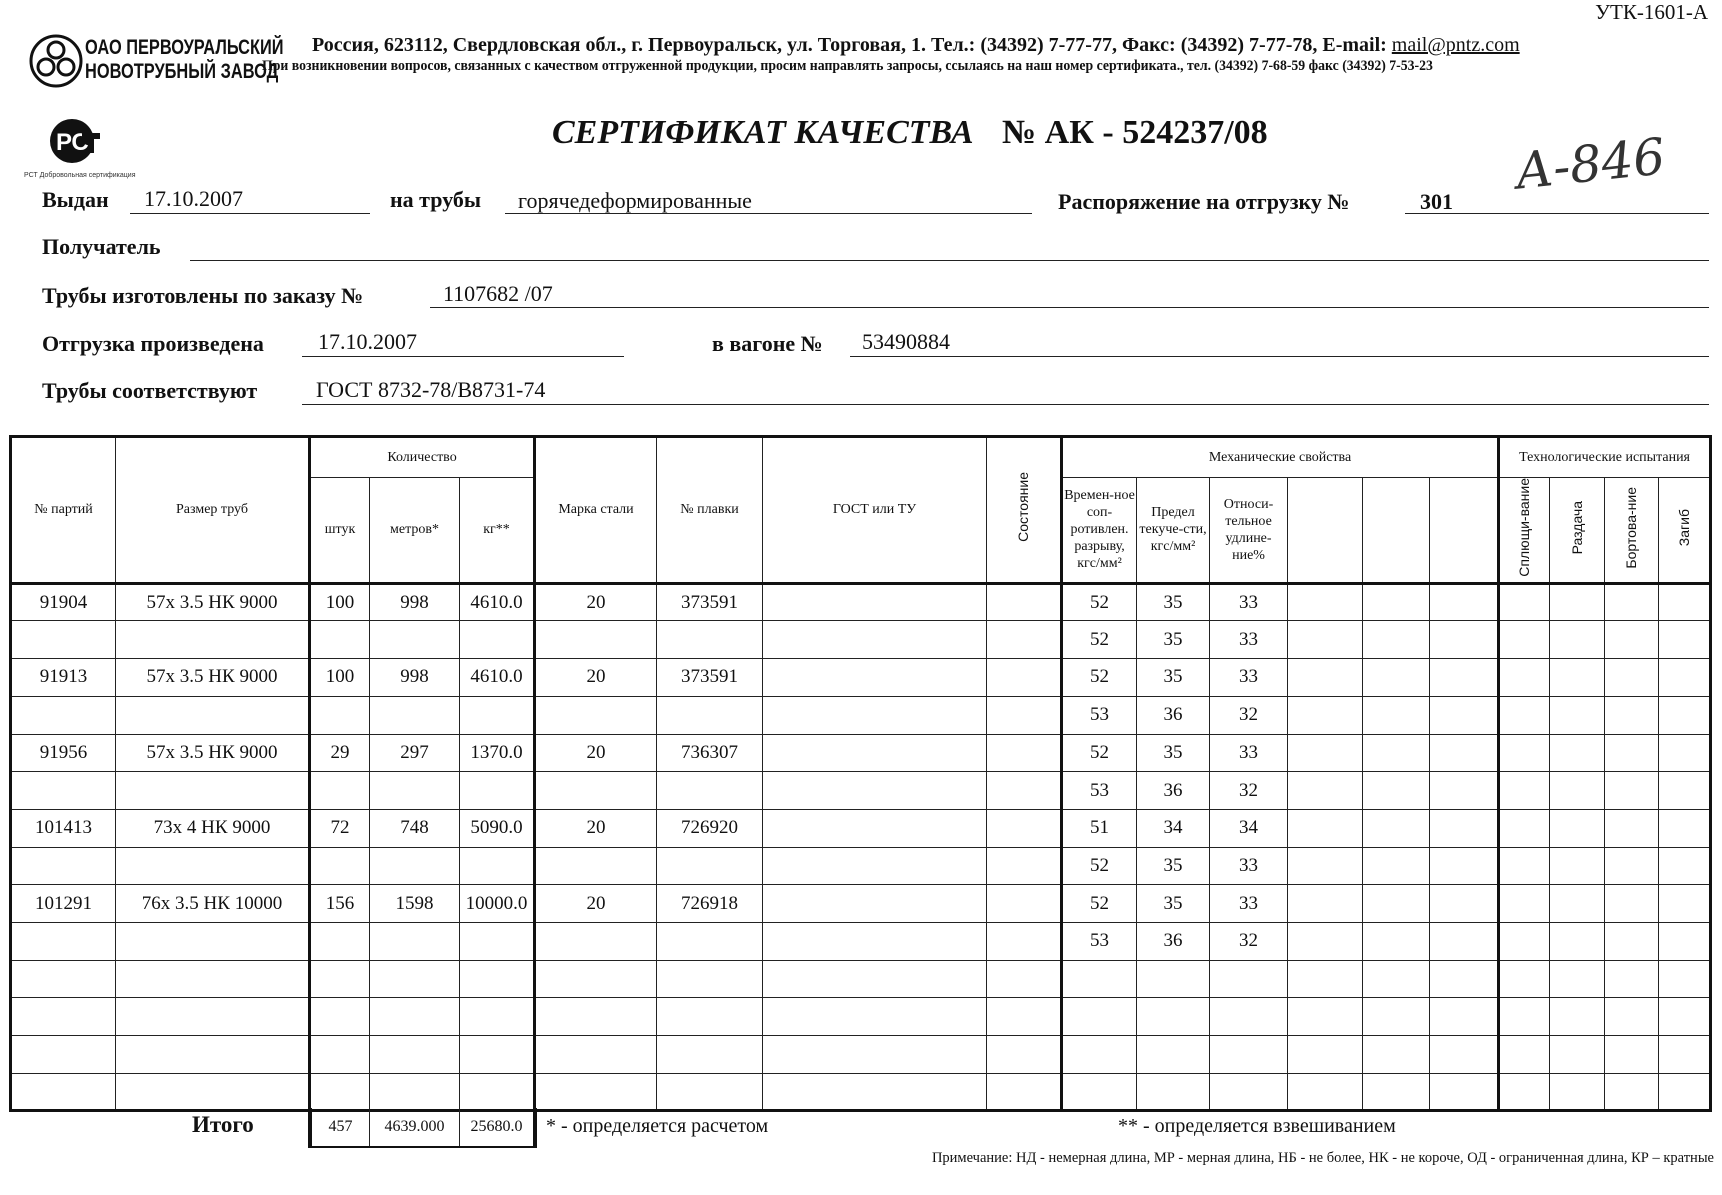  What do you see at coordinates (56, 61) in the screenshot?
I see `company-logo-icon` at bounding box center [56, 61].